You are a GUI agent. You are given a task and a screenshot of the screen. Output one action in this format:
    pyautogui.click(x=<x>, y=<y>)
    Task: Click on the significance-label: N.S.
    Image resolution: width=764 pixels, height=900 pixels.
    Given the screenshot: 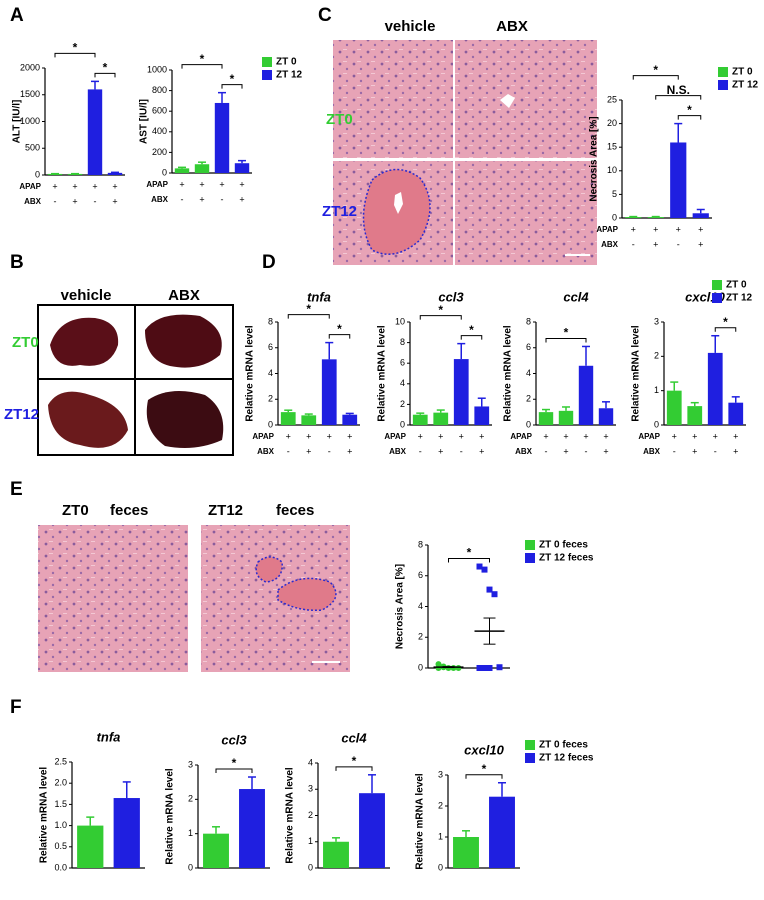 What is the action you would take?
    pyautogui.click(x=678, y=90)
    